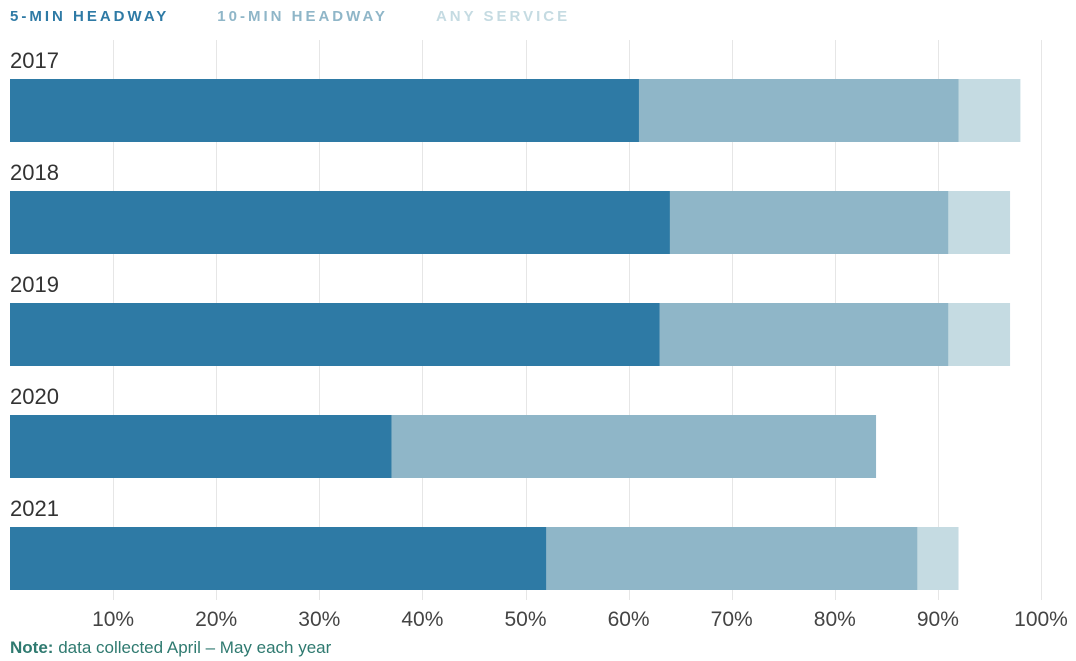 Image resolution: width=1076 pixels, height=661 pixels. I want to click on category-labels: 2017 2018 2019 2020 2021, so click(34, 284).